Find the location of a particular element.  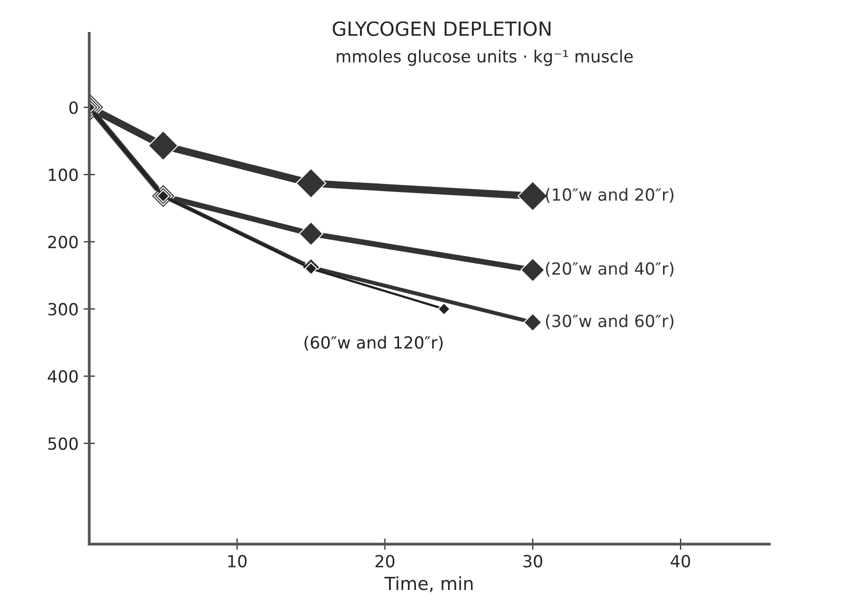

y-tick-label: 300 is located at coordinates (63, 309).